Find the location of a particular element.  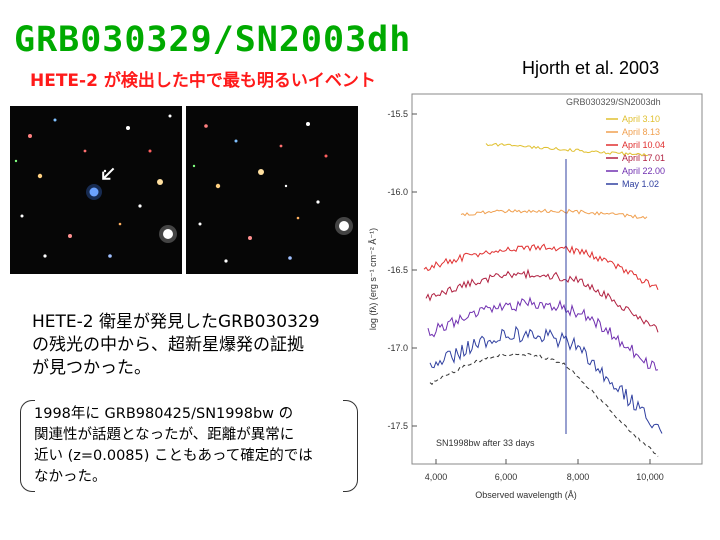

note-line: 関連性が話題となったが、距離が異常に is located at coordinates (164, 435).